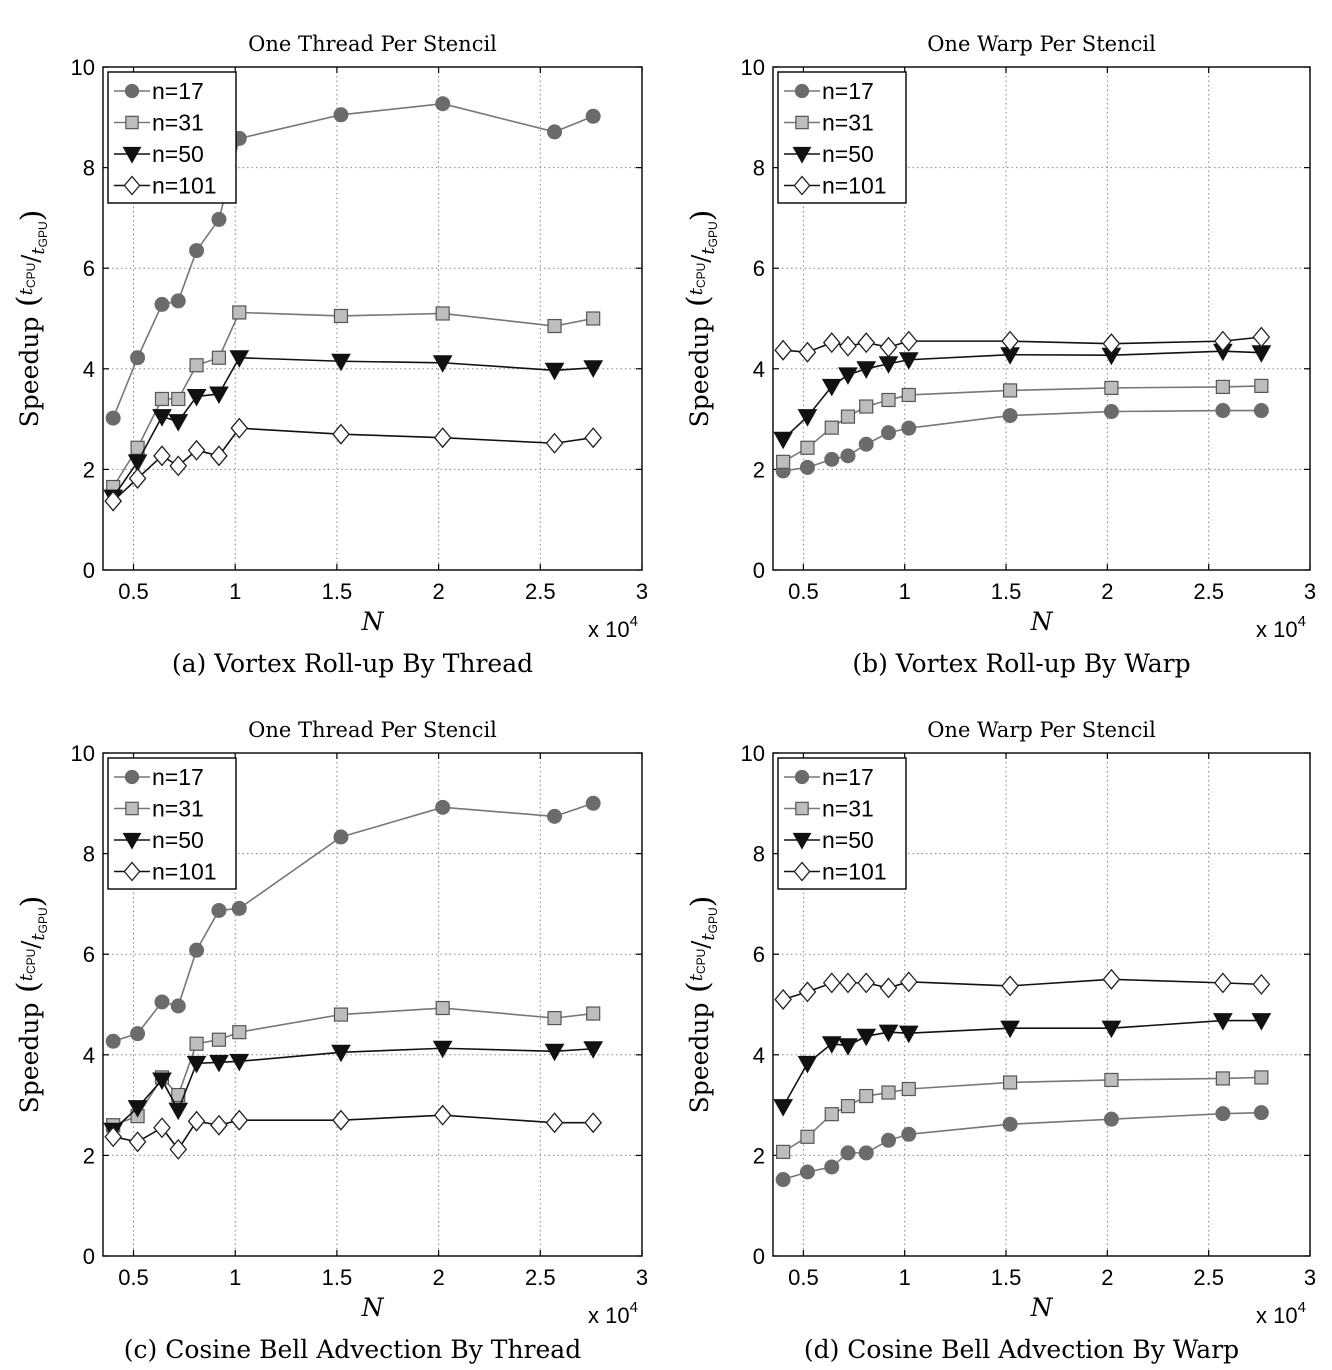 The width and height of the screenshot is (1332, 1370). Describe the element at coordinates (848, 123) in the screenshot. I see `legend-label: n=31` at that location.